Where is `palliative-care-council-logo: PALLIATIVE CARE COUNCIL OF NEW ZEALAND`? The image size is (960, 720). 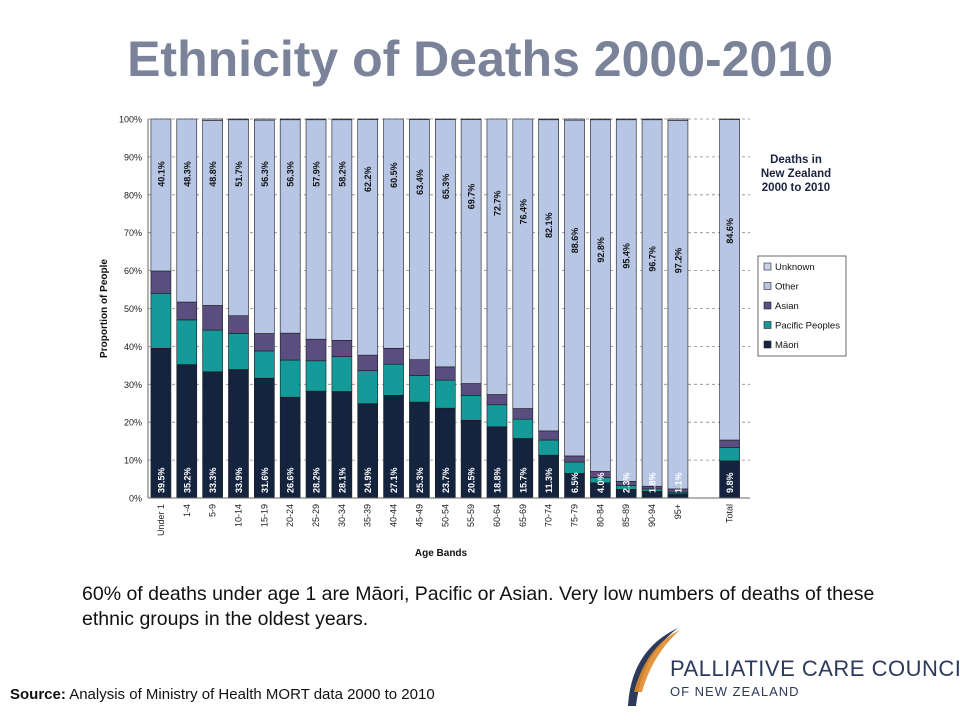 palliative-care-council-logo: PALLIATIVE CARE COUNCIL OF NEW ZEALAND is located at coordinates (790, 665).